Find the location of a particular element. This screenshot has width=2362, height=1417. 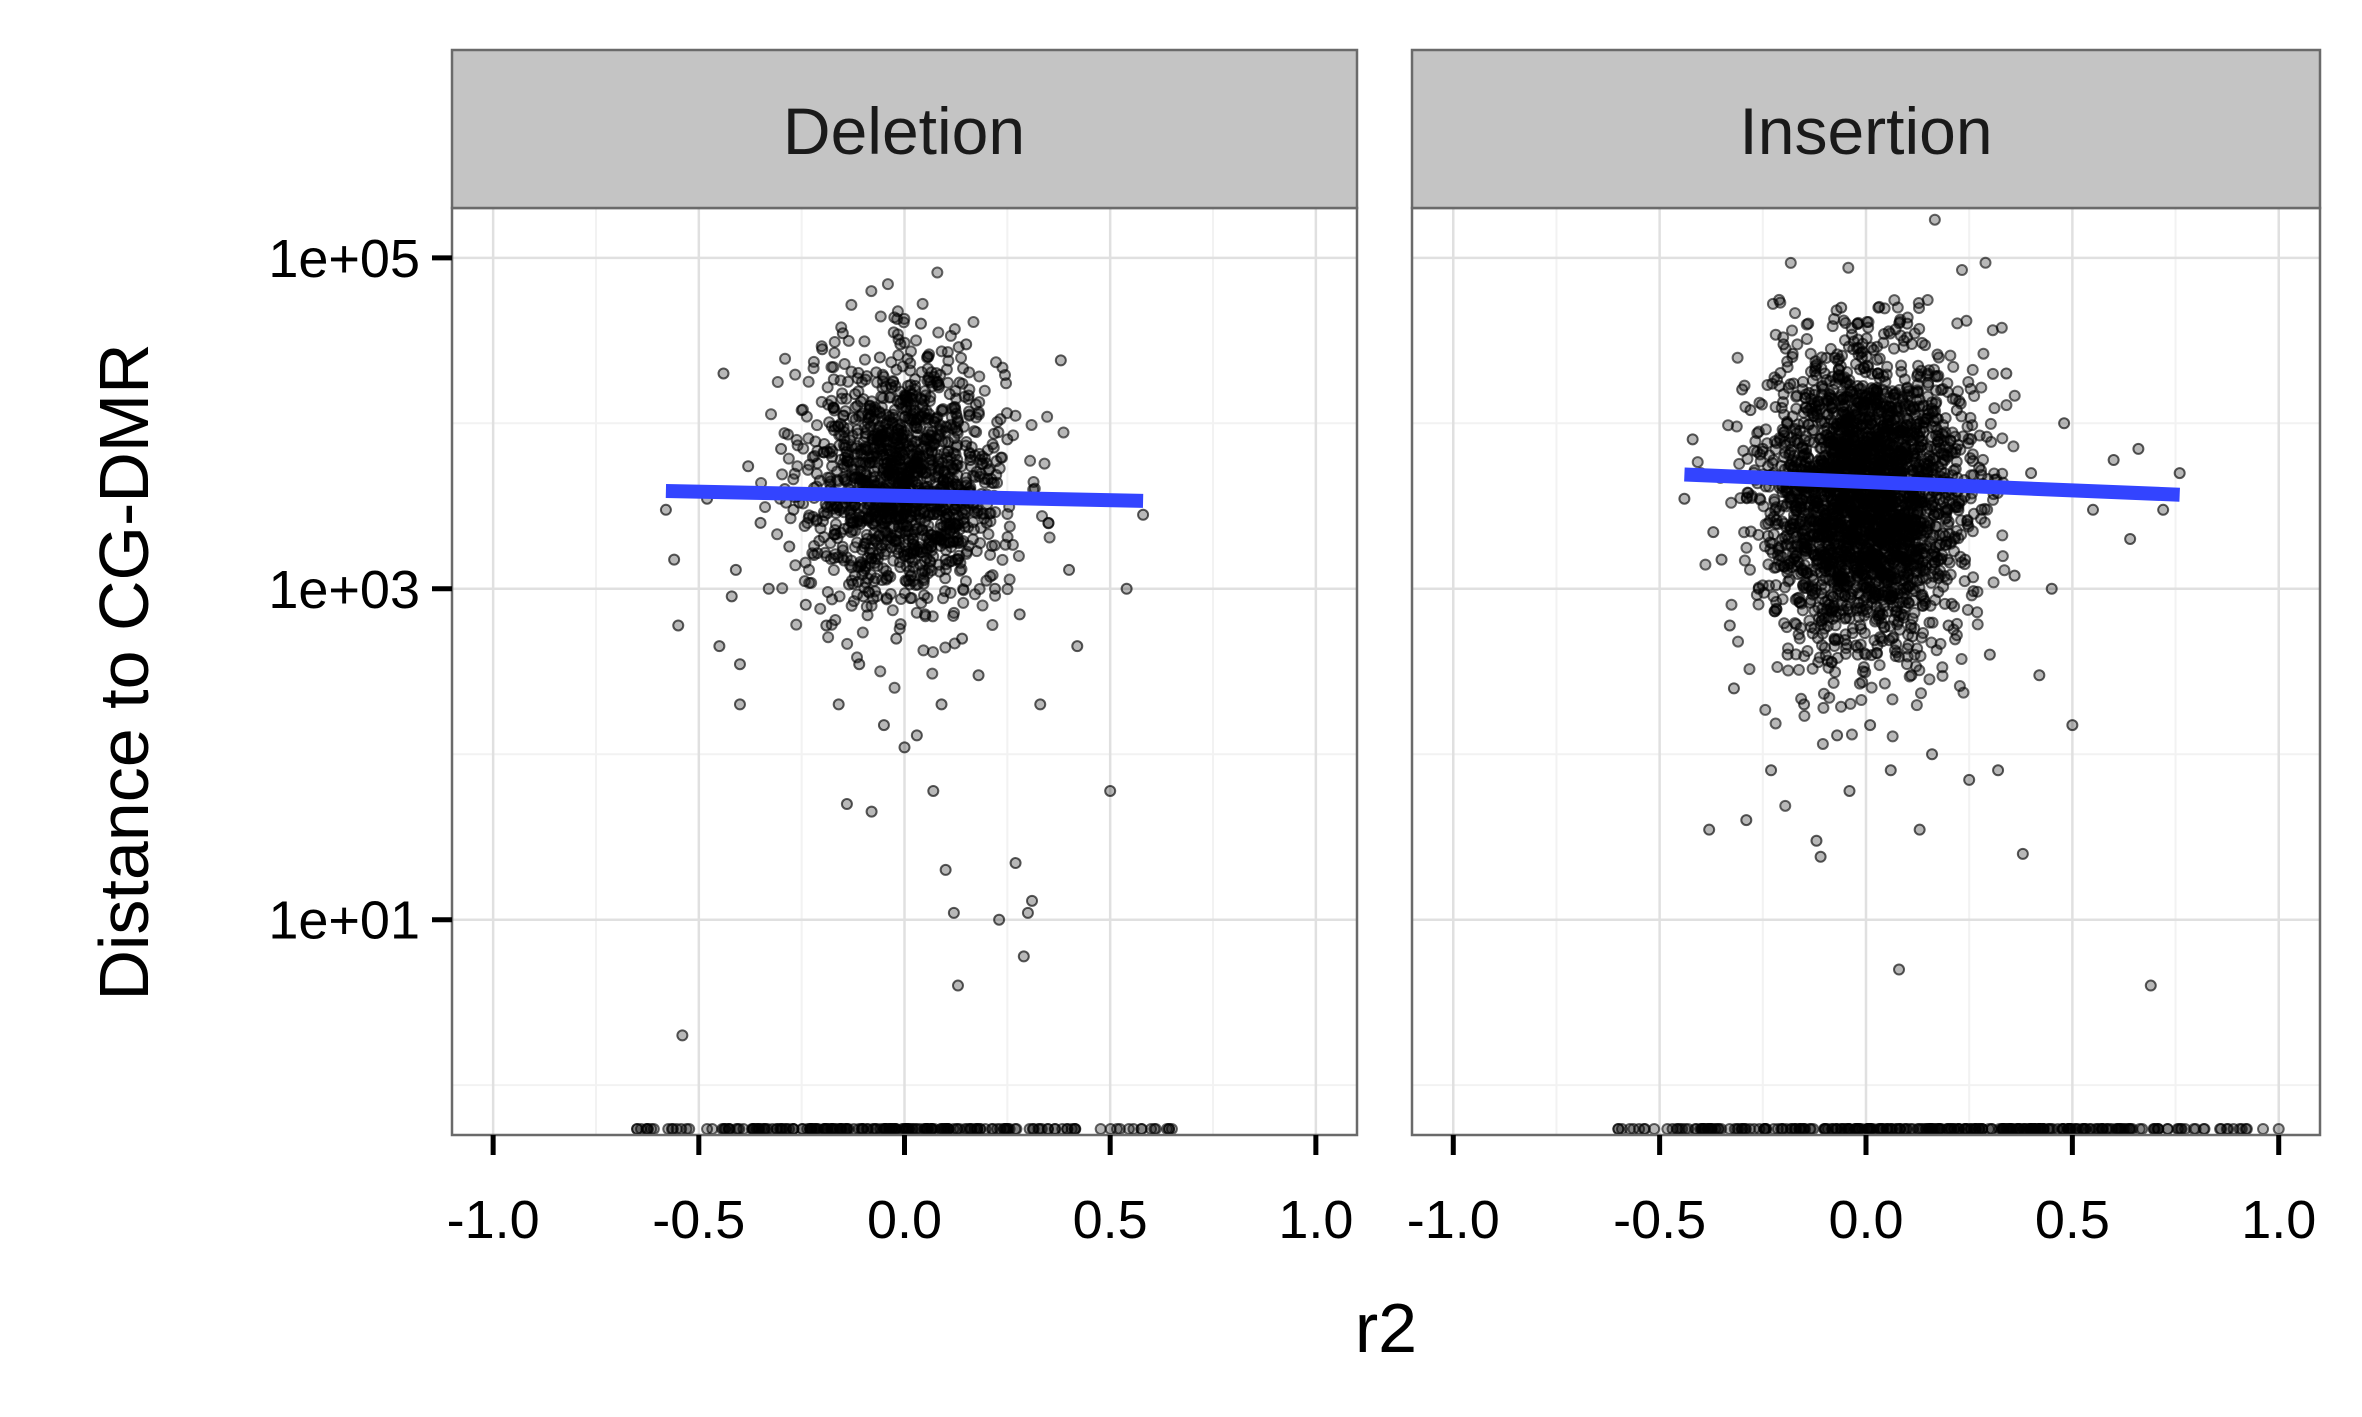

x-tick-label: -1.0 is located at coordinates (493, 1220).